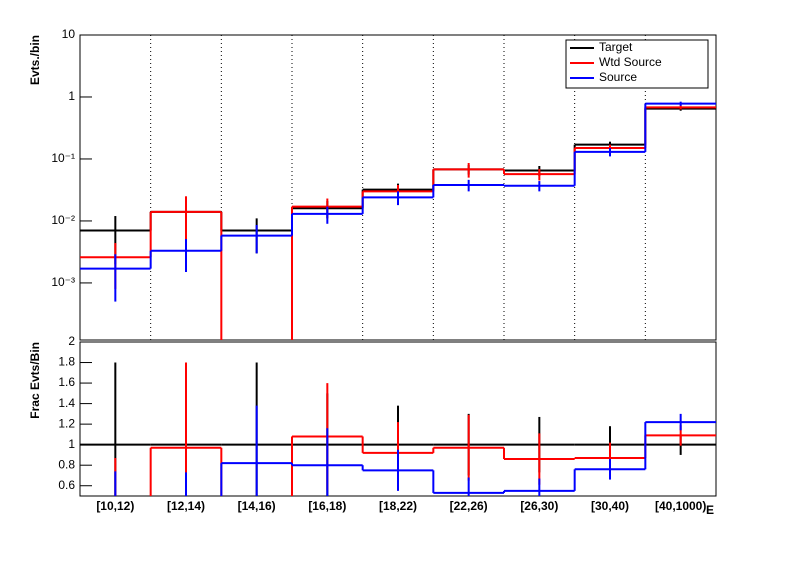 The width and height of the screenshot is (796, 572). I want to click on y-tick-label: 10⁻², so click(63, 220).